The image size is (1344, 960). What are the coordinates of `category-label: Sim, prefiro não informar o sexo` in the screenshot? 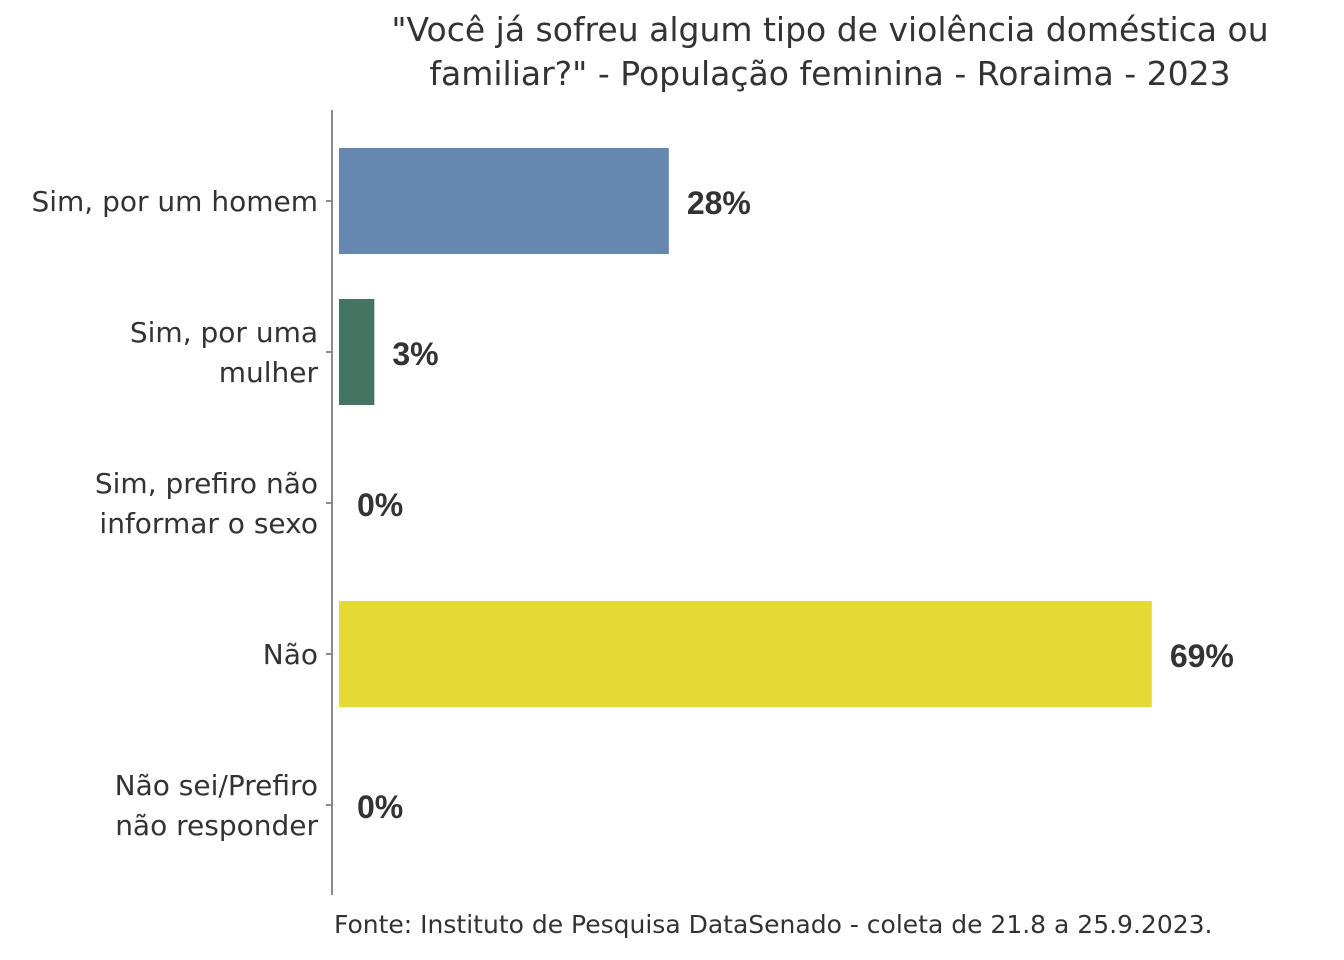 It's located at (206, 503).